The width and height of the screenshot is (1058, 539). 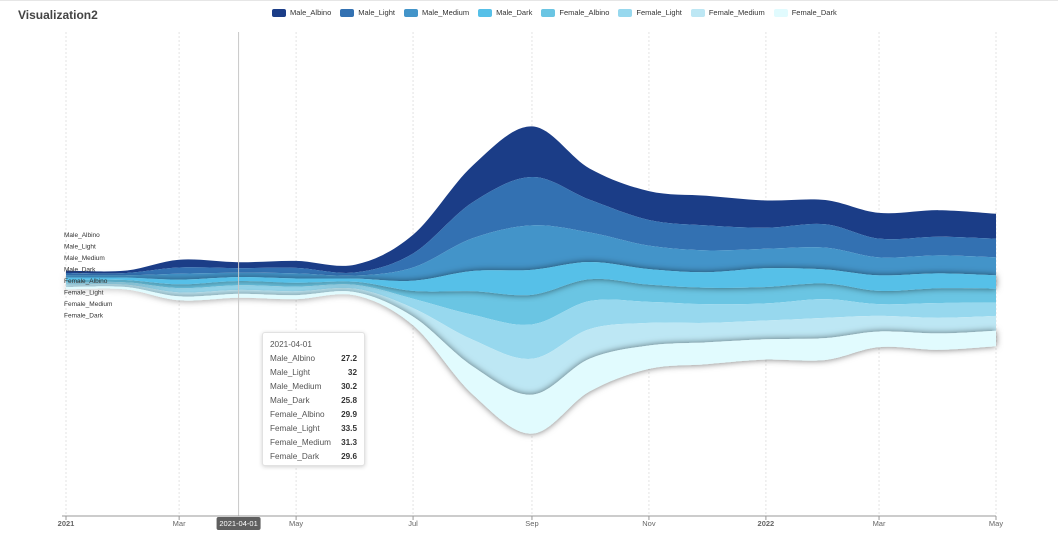 What do you see at coordinates (300, 442) in the screenshot?
I see `tooltip-series-name: Female_Medium` at bounding box center [300, 442].